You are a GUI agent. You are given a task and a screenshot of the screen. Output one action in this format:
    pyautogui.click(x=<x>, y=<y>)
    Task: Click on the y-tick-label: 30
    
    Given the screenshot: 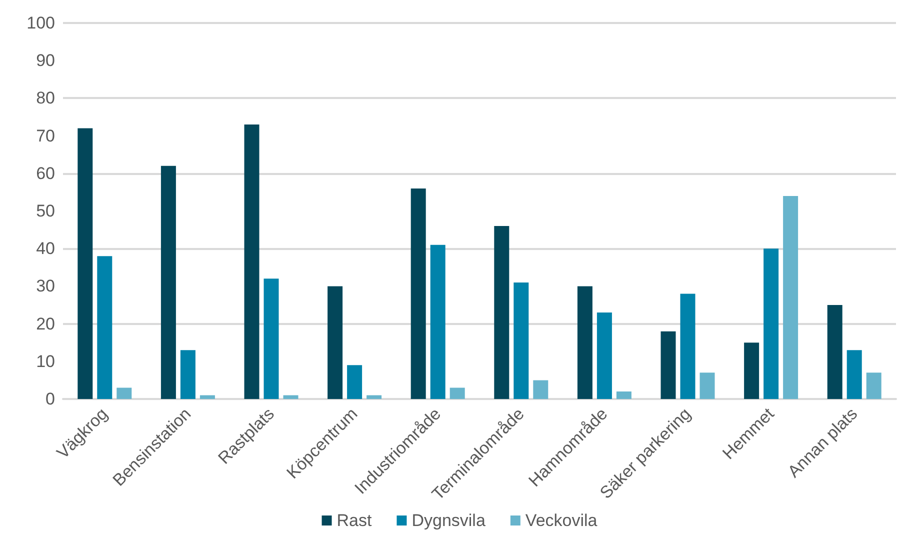 What is the action you would take?
    pyautogui.click(x=45, y=286)
    